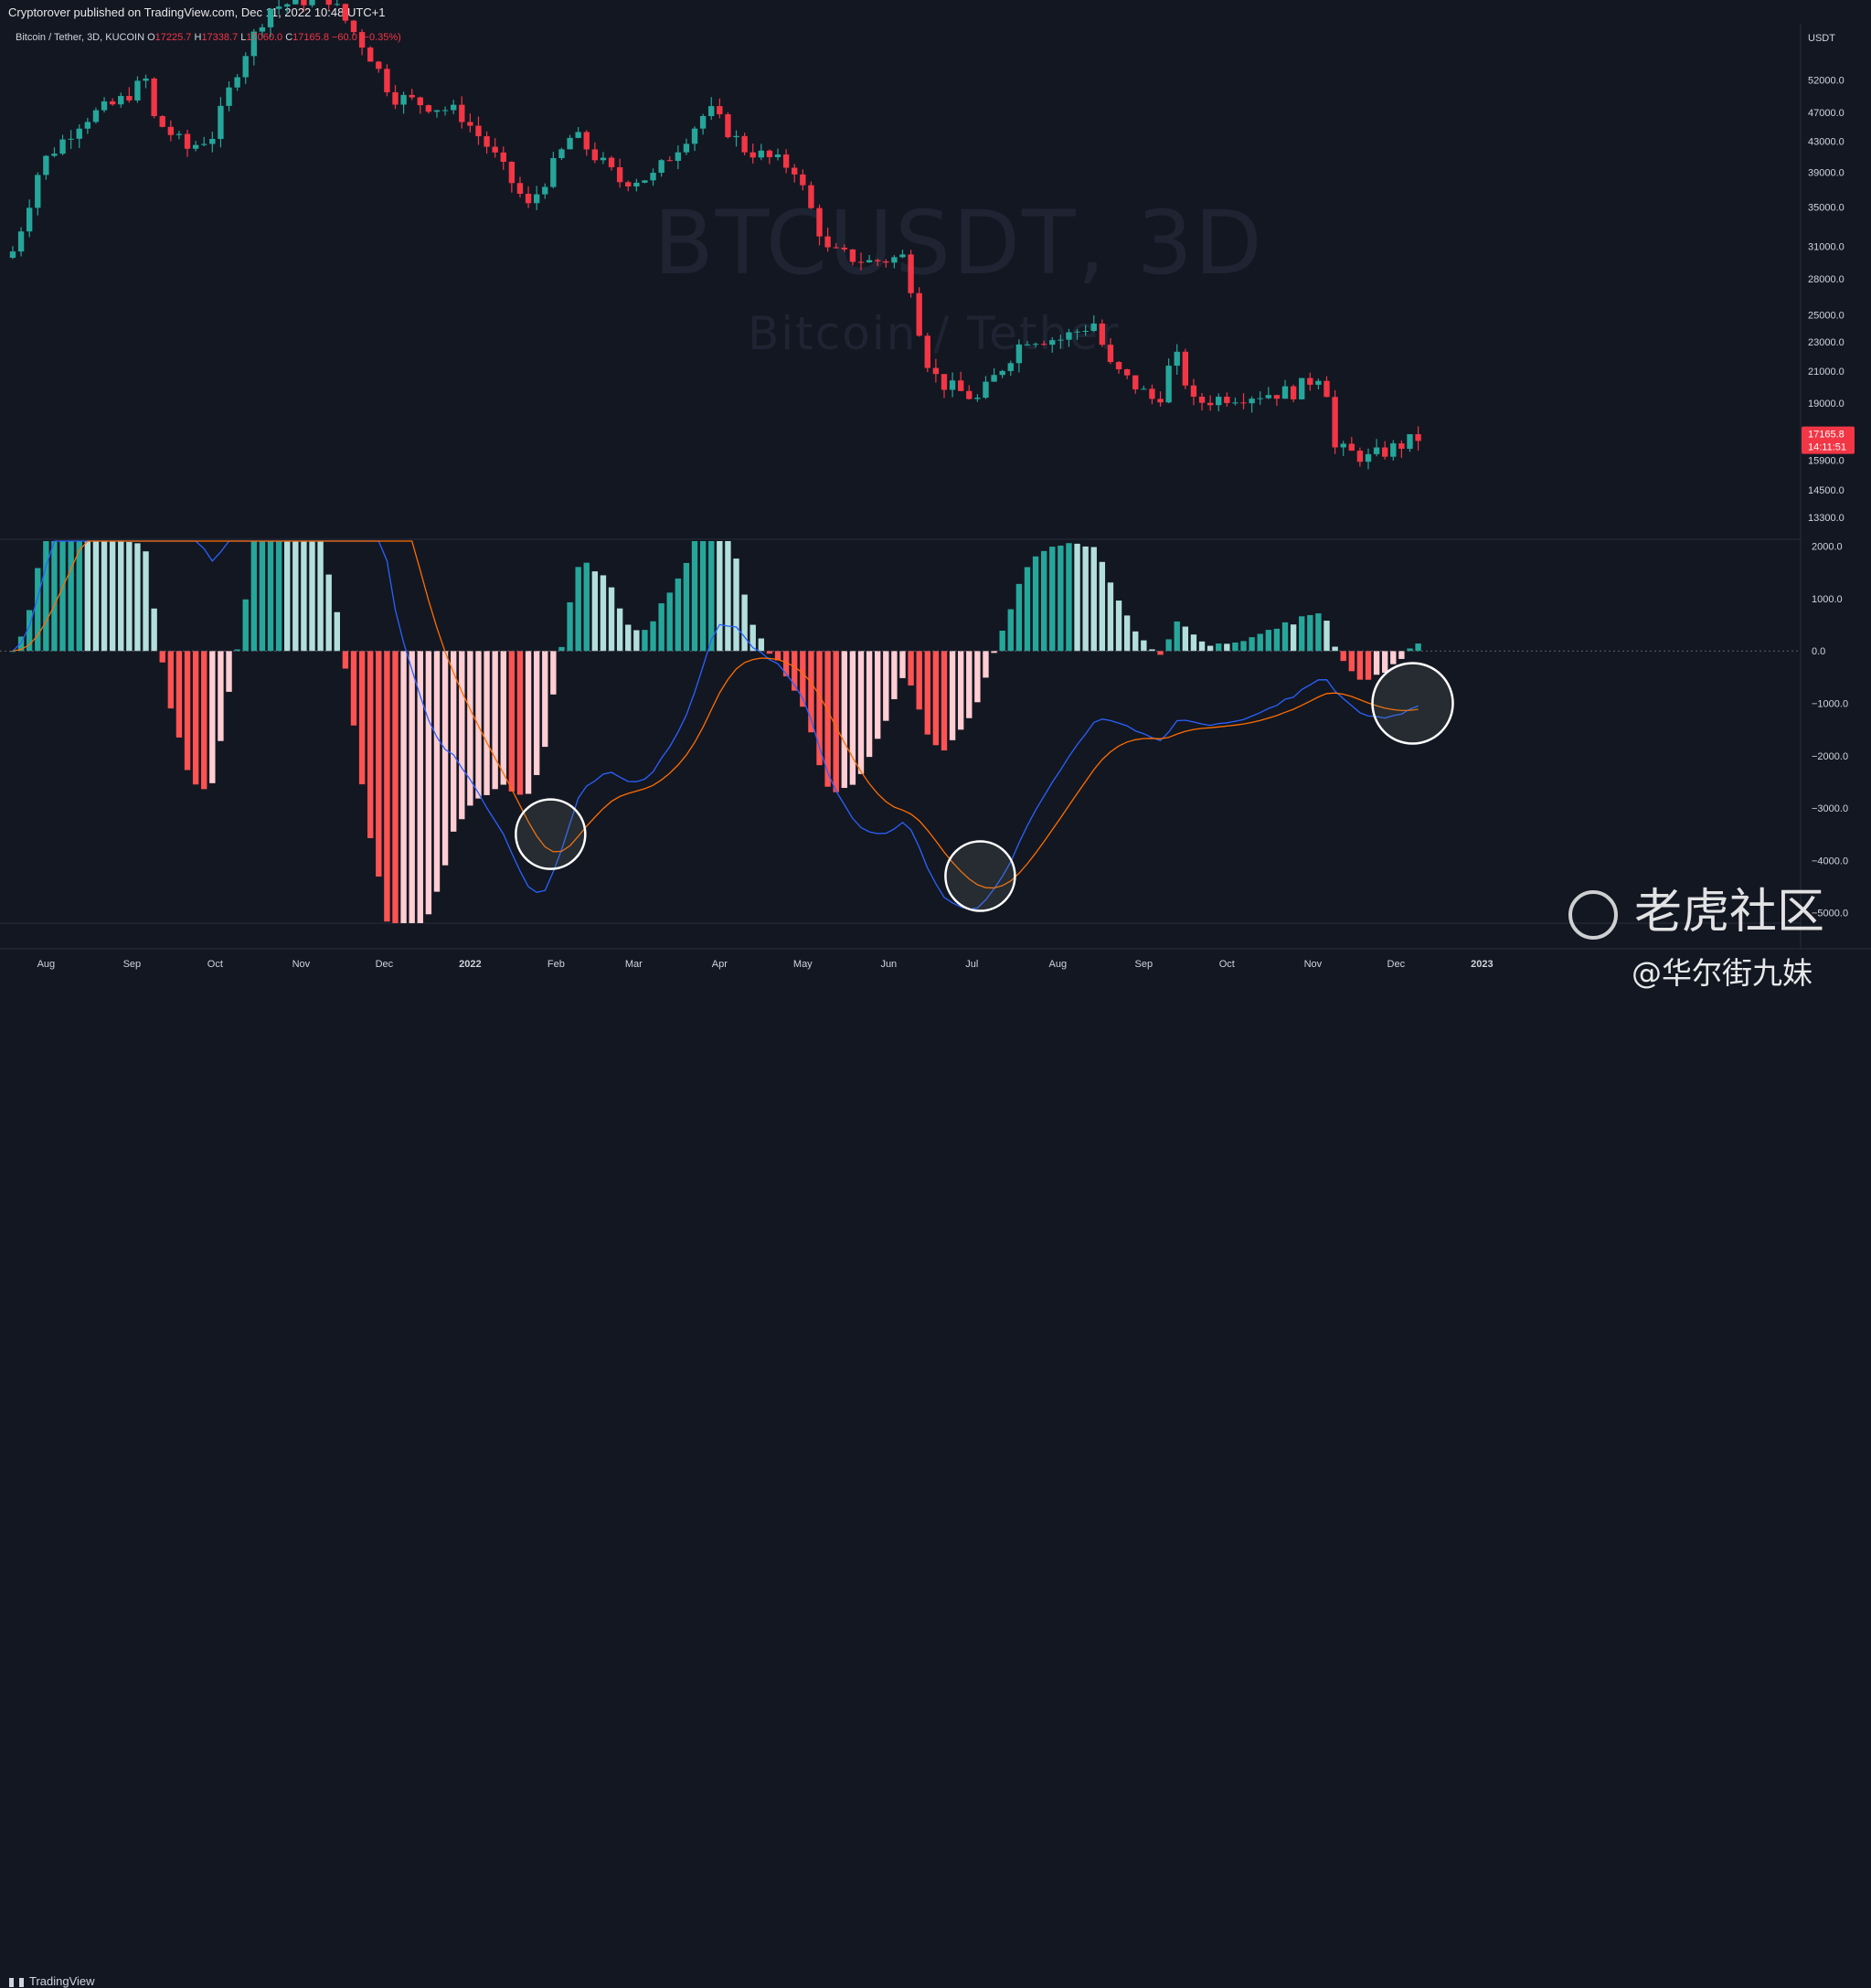 Image resolution: width=1871 pixels, height=1988 pixels. What do you see at coordinates (803, 964) in the screenshot?
I see `time-tick-label: May` at bounding box center [803, 964].